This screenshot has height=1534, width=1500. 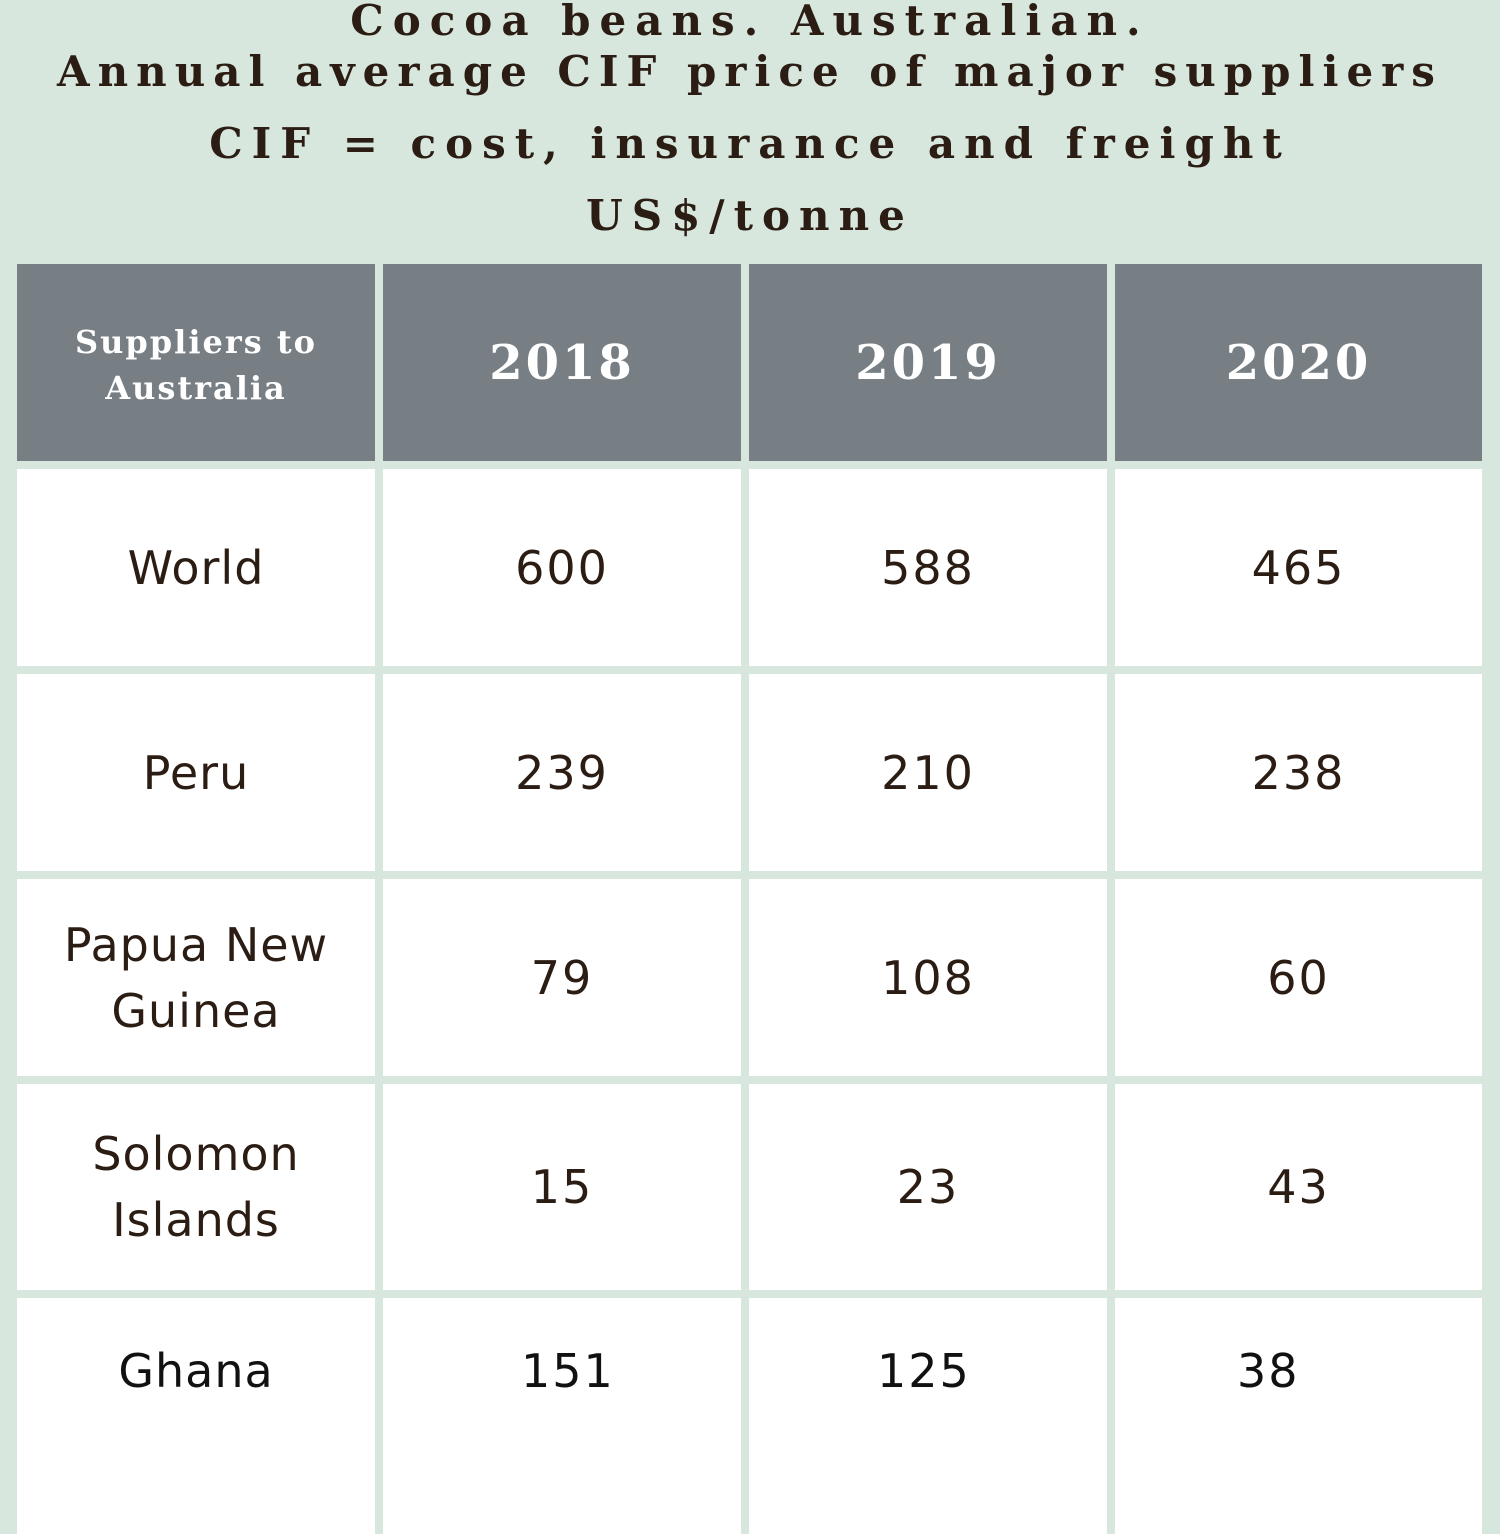 I want to click on price-value: 23, so click(x=928, y=1187).